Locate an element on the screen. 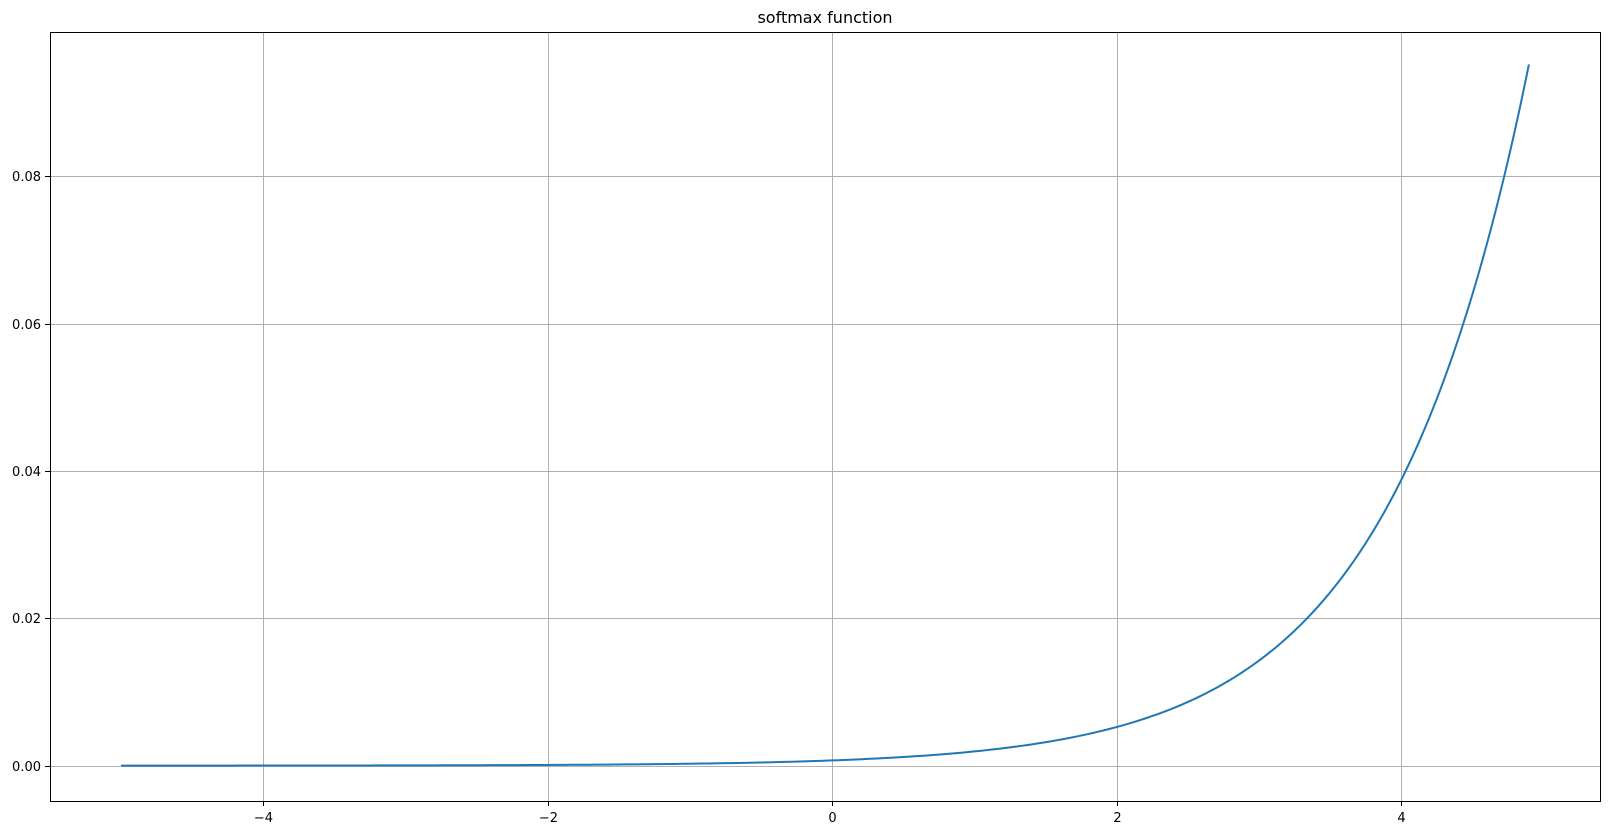 This screenshot has width=1610, height=840. y-tick-label: 0.00 is located at coordinates (26, 767).